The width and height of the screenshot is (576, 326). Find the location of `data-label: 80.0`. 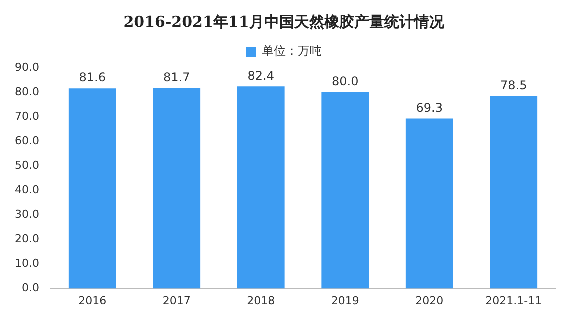

data-label: 80.0 is located at coordinates (345, 81).